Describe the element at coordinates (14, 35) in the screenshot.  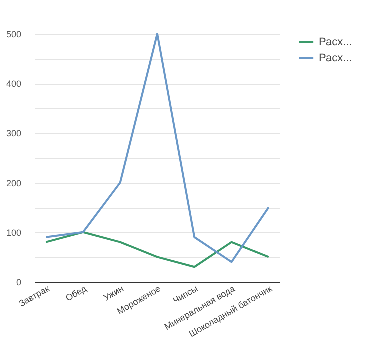
I see `y-tick-label: 500` at that location.